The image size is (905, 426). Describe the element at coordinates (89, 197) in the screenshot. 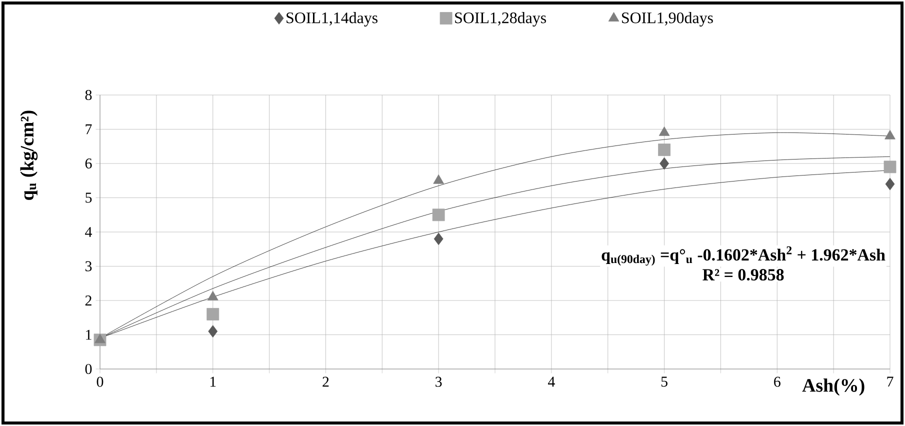

I see `y-tick-label: 5` at that location.